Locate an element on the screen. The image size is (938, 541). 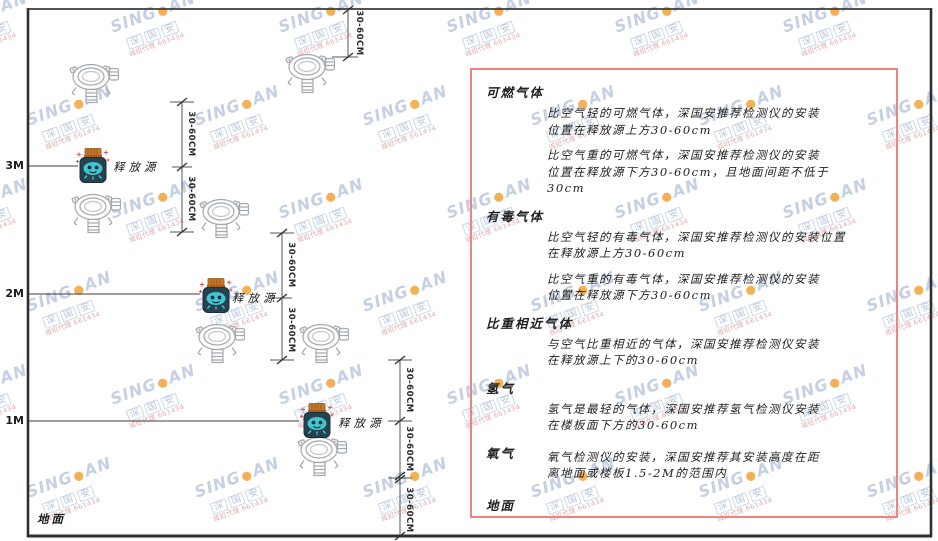
text-line: 比空气重的有毒气体，深国安推荐检测仪的安装 is located at coordinates (683, 278).